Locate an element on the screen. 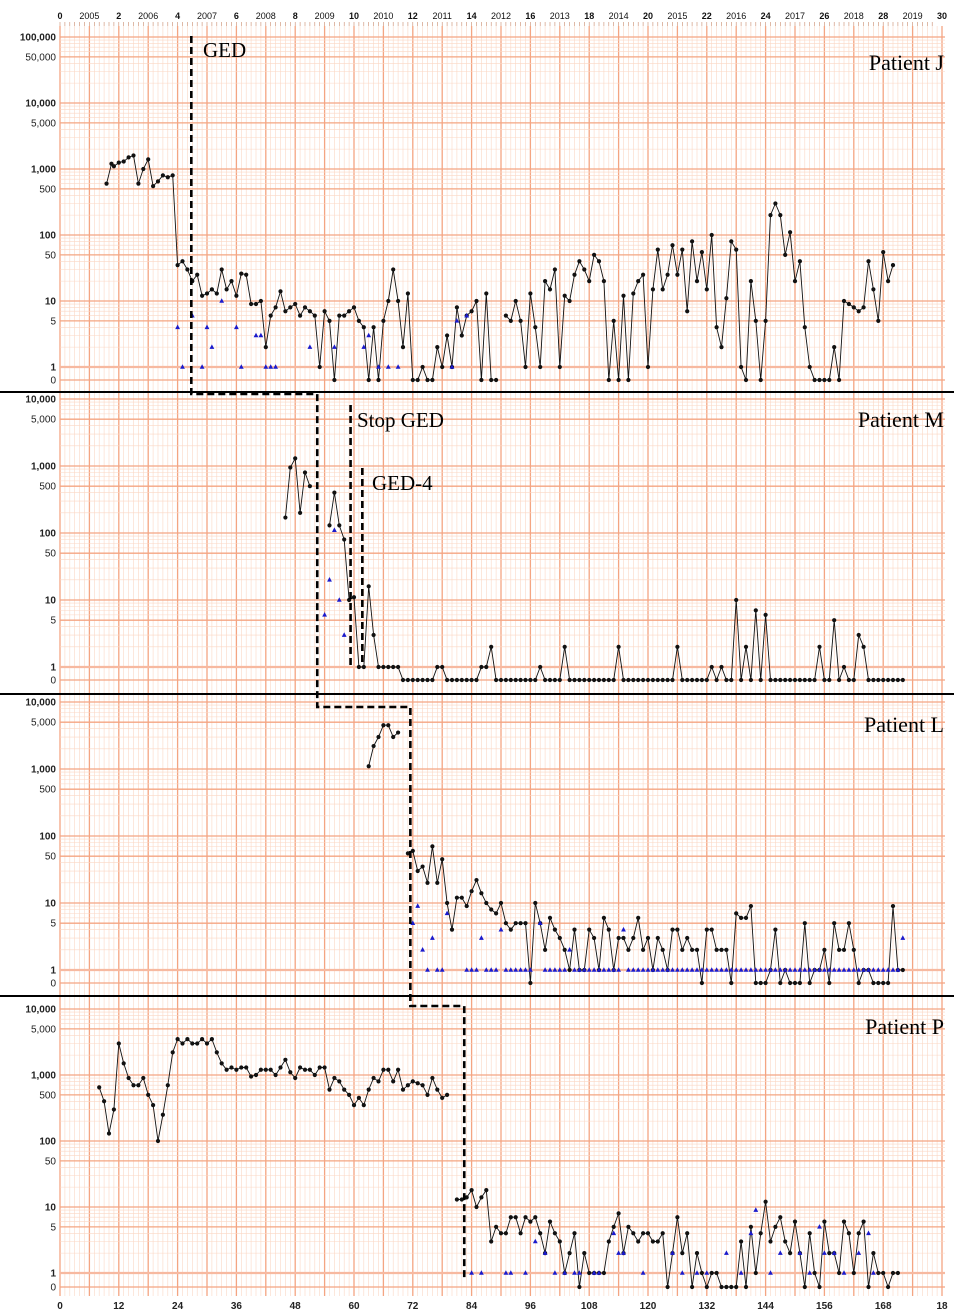 This screenshot has height=1312, width=954. x-tick-label: 168 is located at coordinates (883, 1306).